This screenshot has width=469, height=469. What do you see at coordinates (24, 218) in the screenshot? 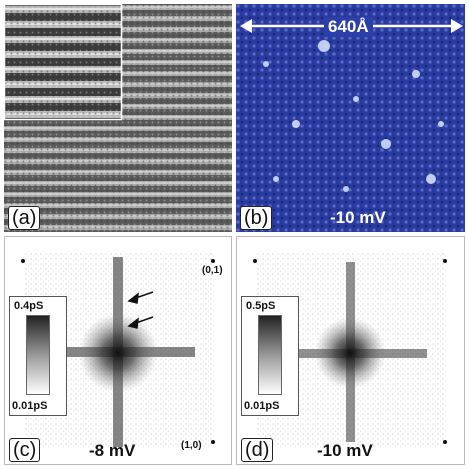
I see `panel-a-label: (a)` at bounding box center [24, 218].